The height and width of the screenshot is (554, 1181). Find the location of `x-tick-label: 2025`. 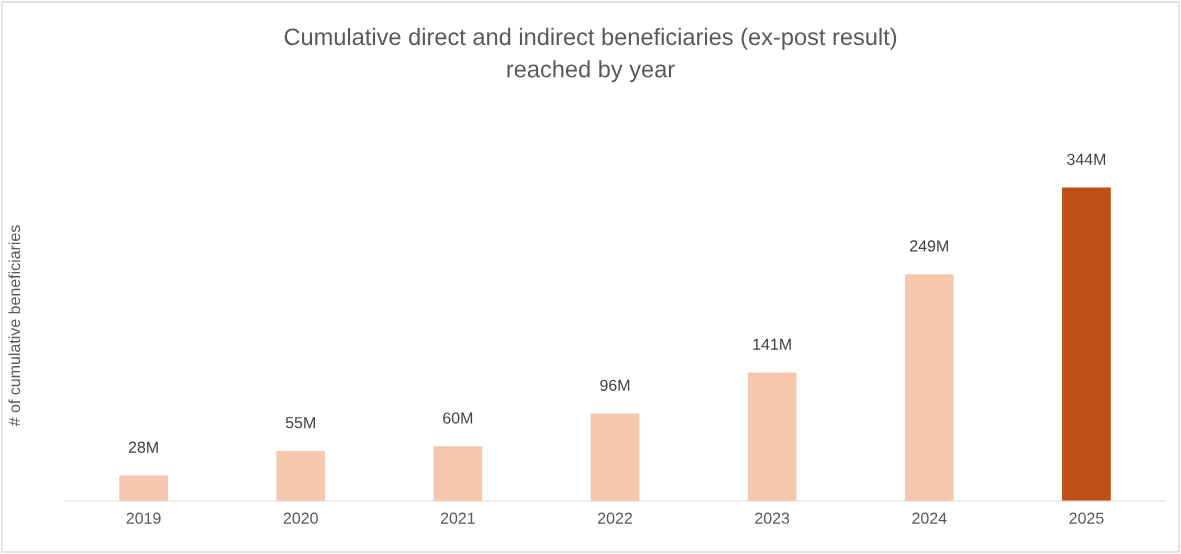

x-tick-label: 2025 is located at coordinates (1086, 518).